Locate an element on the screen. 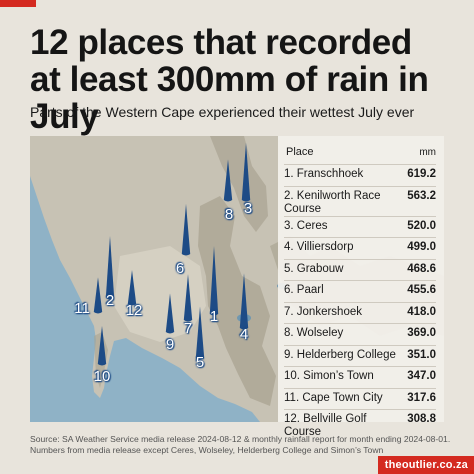  table-row: 10. Simon’s Town 347.0 is located at coordinates (360, 374).